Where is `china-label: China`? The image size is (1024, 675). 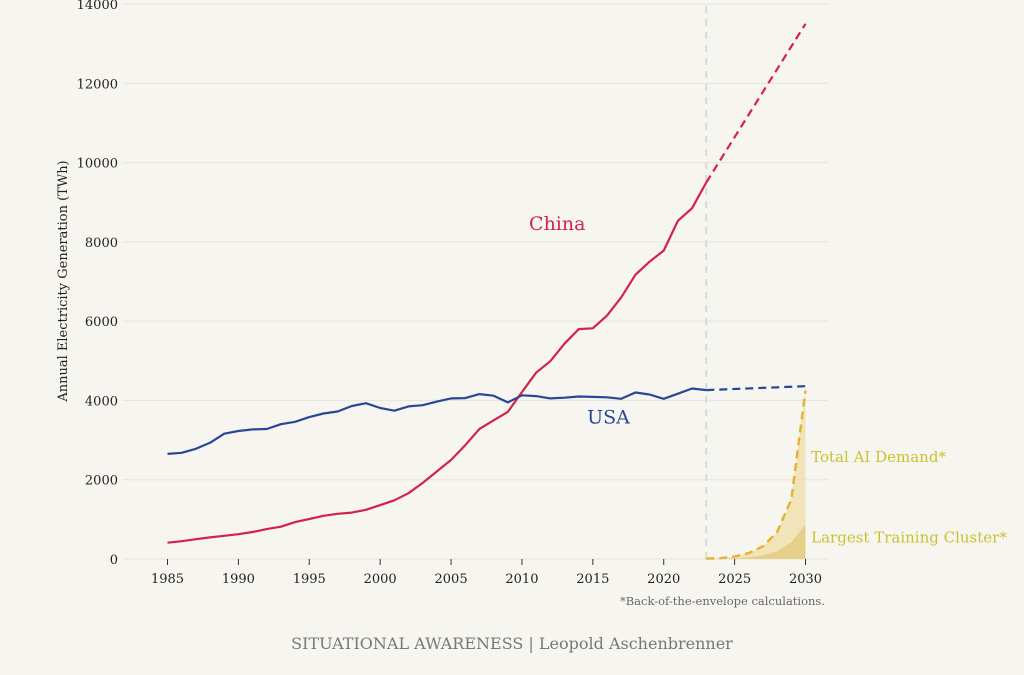 china-label: China is located at coordinates (557, 224).